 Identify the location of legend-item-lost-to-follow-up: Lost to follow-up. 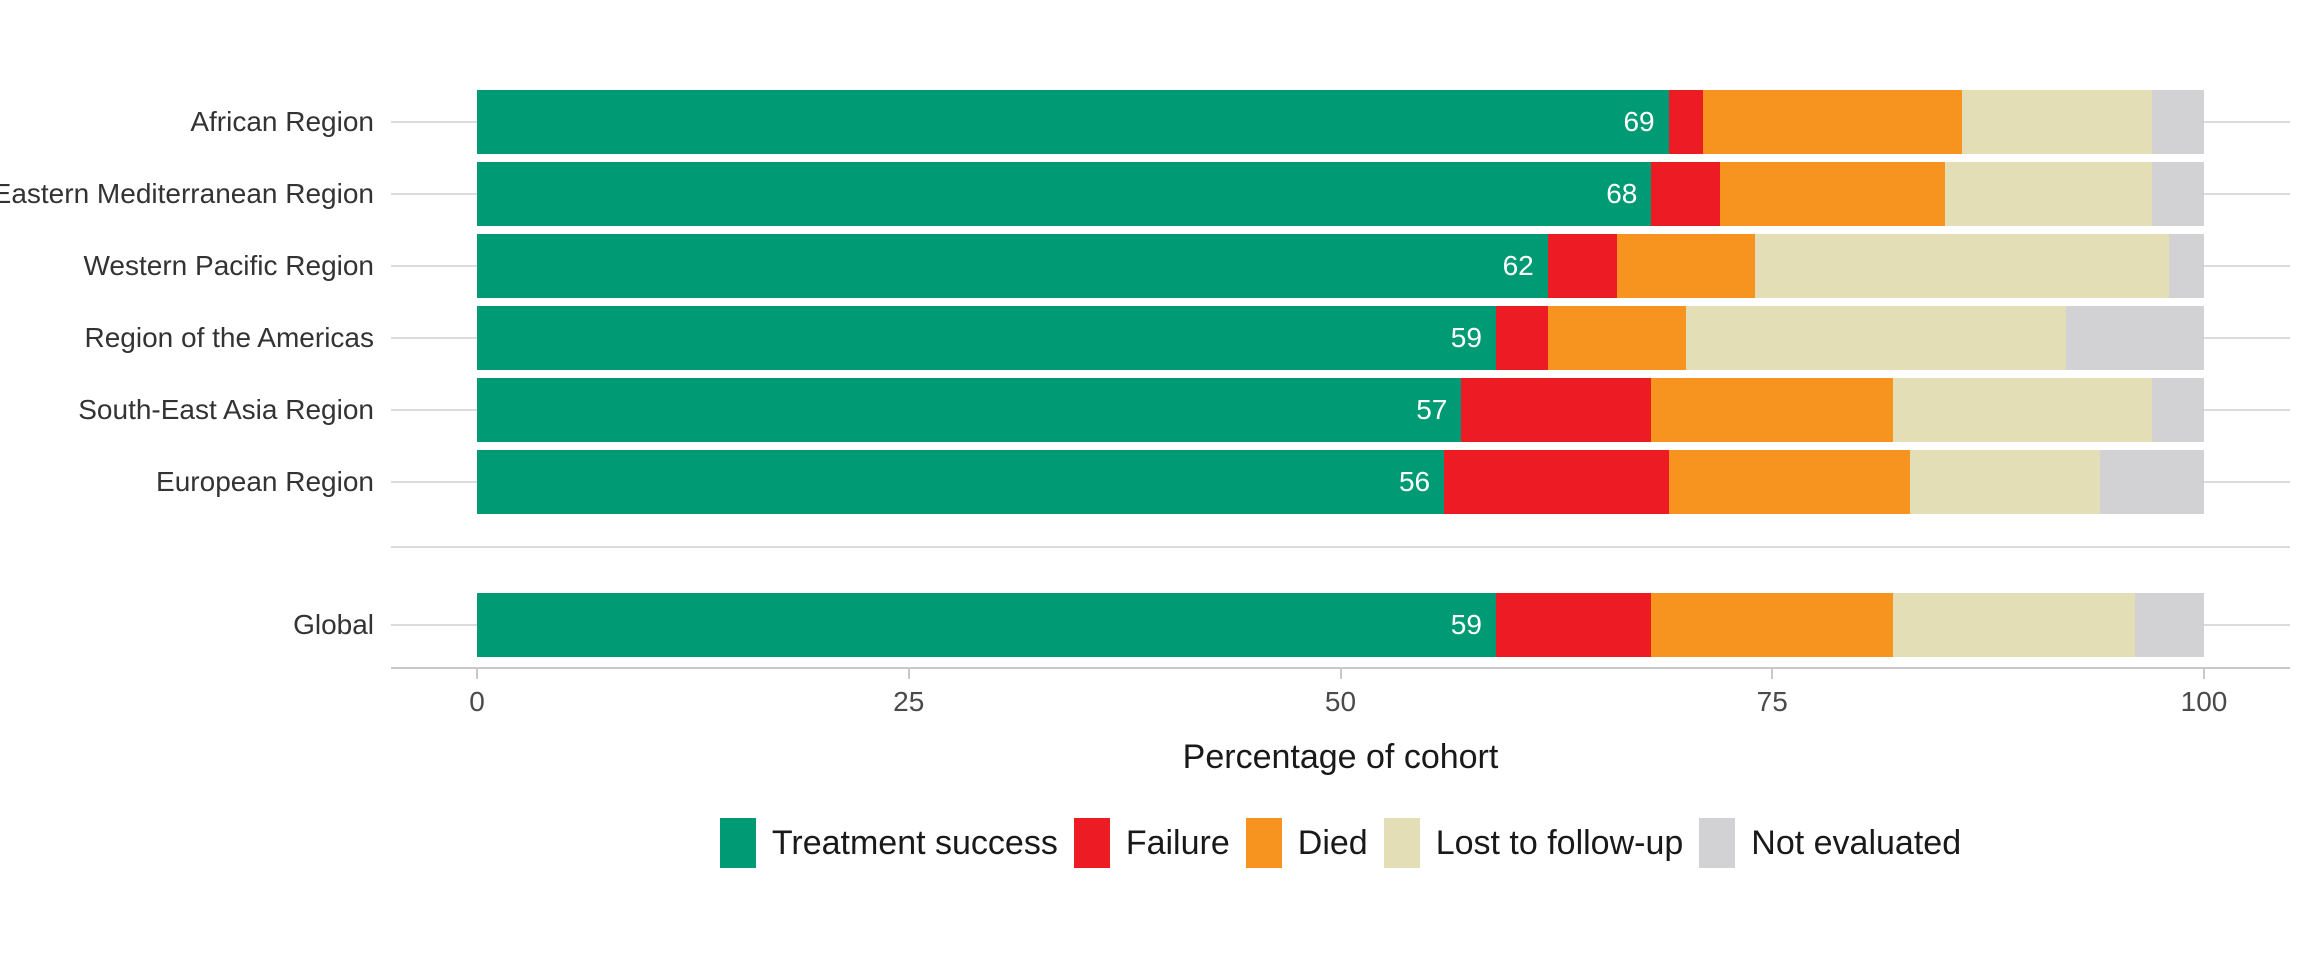
(1533, 843).